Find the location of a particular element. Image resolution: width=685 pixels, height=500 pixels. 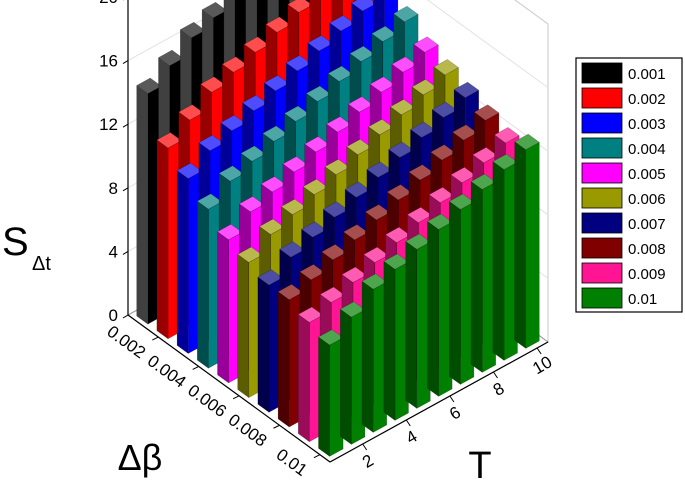

legend-label: 0.001 is located at coordinates (647, 74).